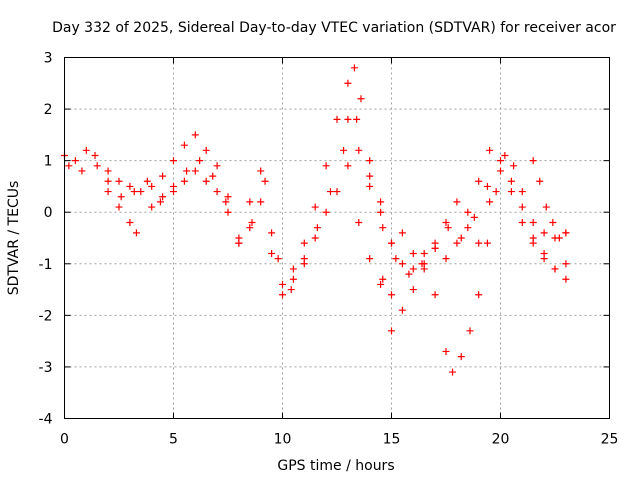 This screenshot has width=640, height=480. What do you see at coordinates (14, 238) in the screenshot?
I see `y-axis-label: SDTVAR / TECUs` at bounding box center [14, 238].